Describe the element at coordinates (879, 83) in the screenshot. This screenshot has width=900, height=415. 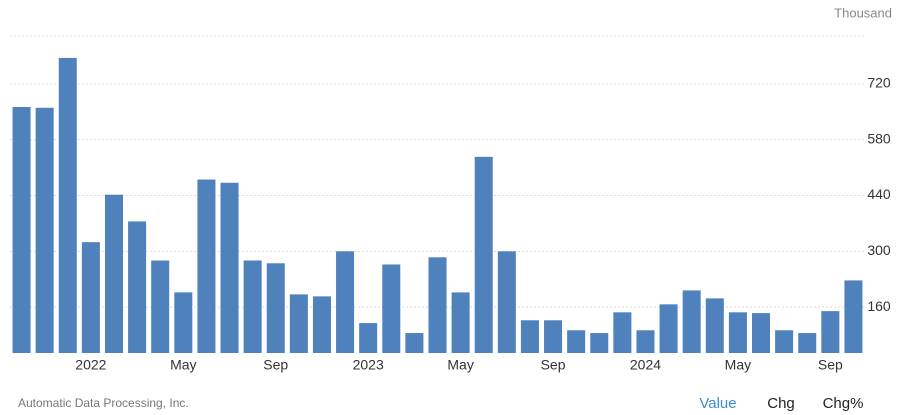
I see `y-tick-label: 720` at that location.